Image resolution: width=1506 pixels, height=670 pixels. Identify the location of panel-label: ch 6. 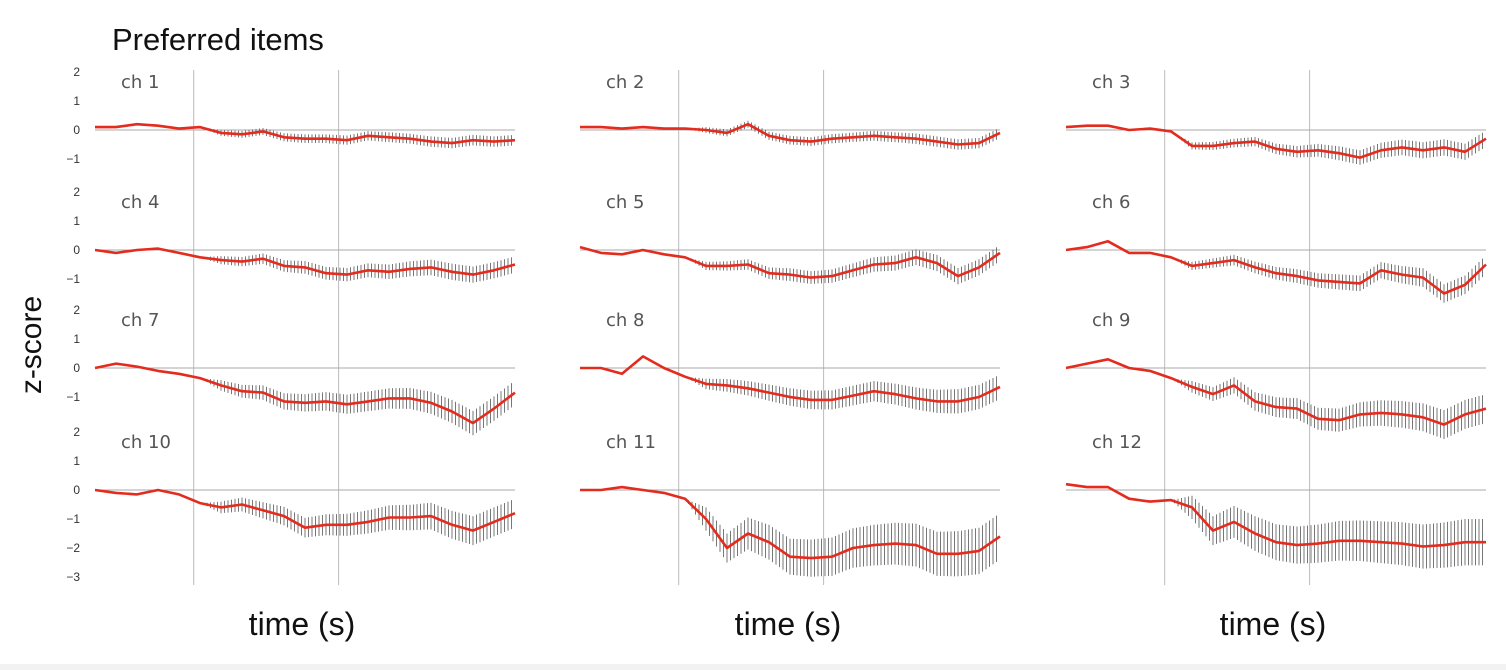
(1111, 202).